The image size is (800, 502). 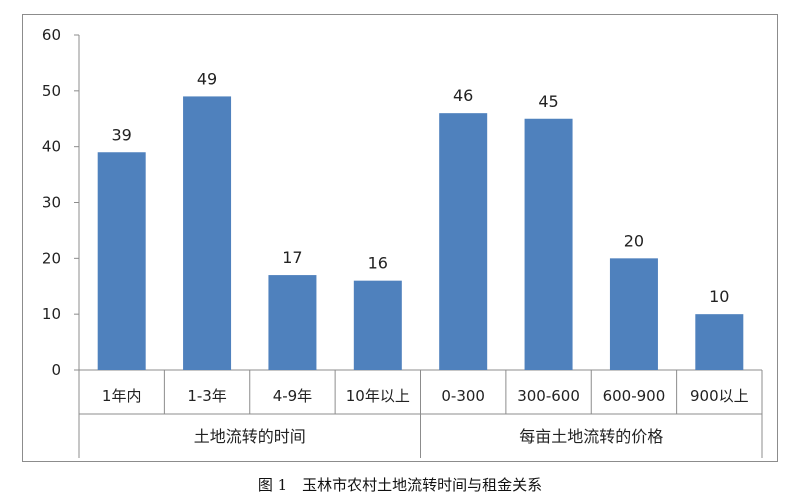 What do you see at coordinates (51, 91) in the screenshot?
I see `y-tick-label: 50` at bounding box center [51, 91].